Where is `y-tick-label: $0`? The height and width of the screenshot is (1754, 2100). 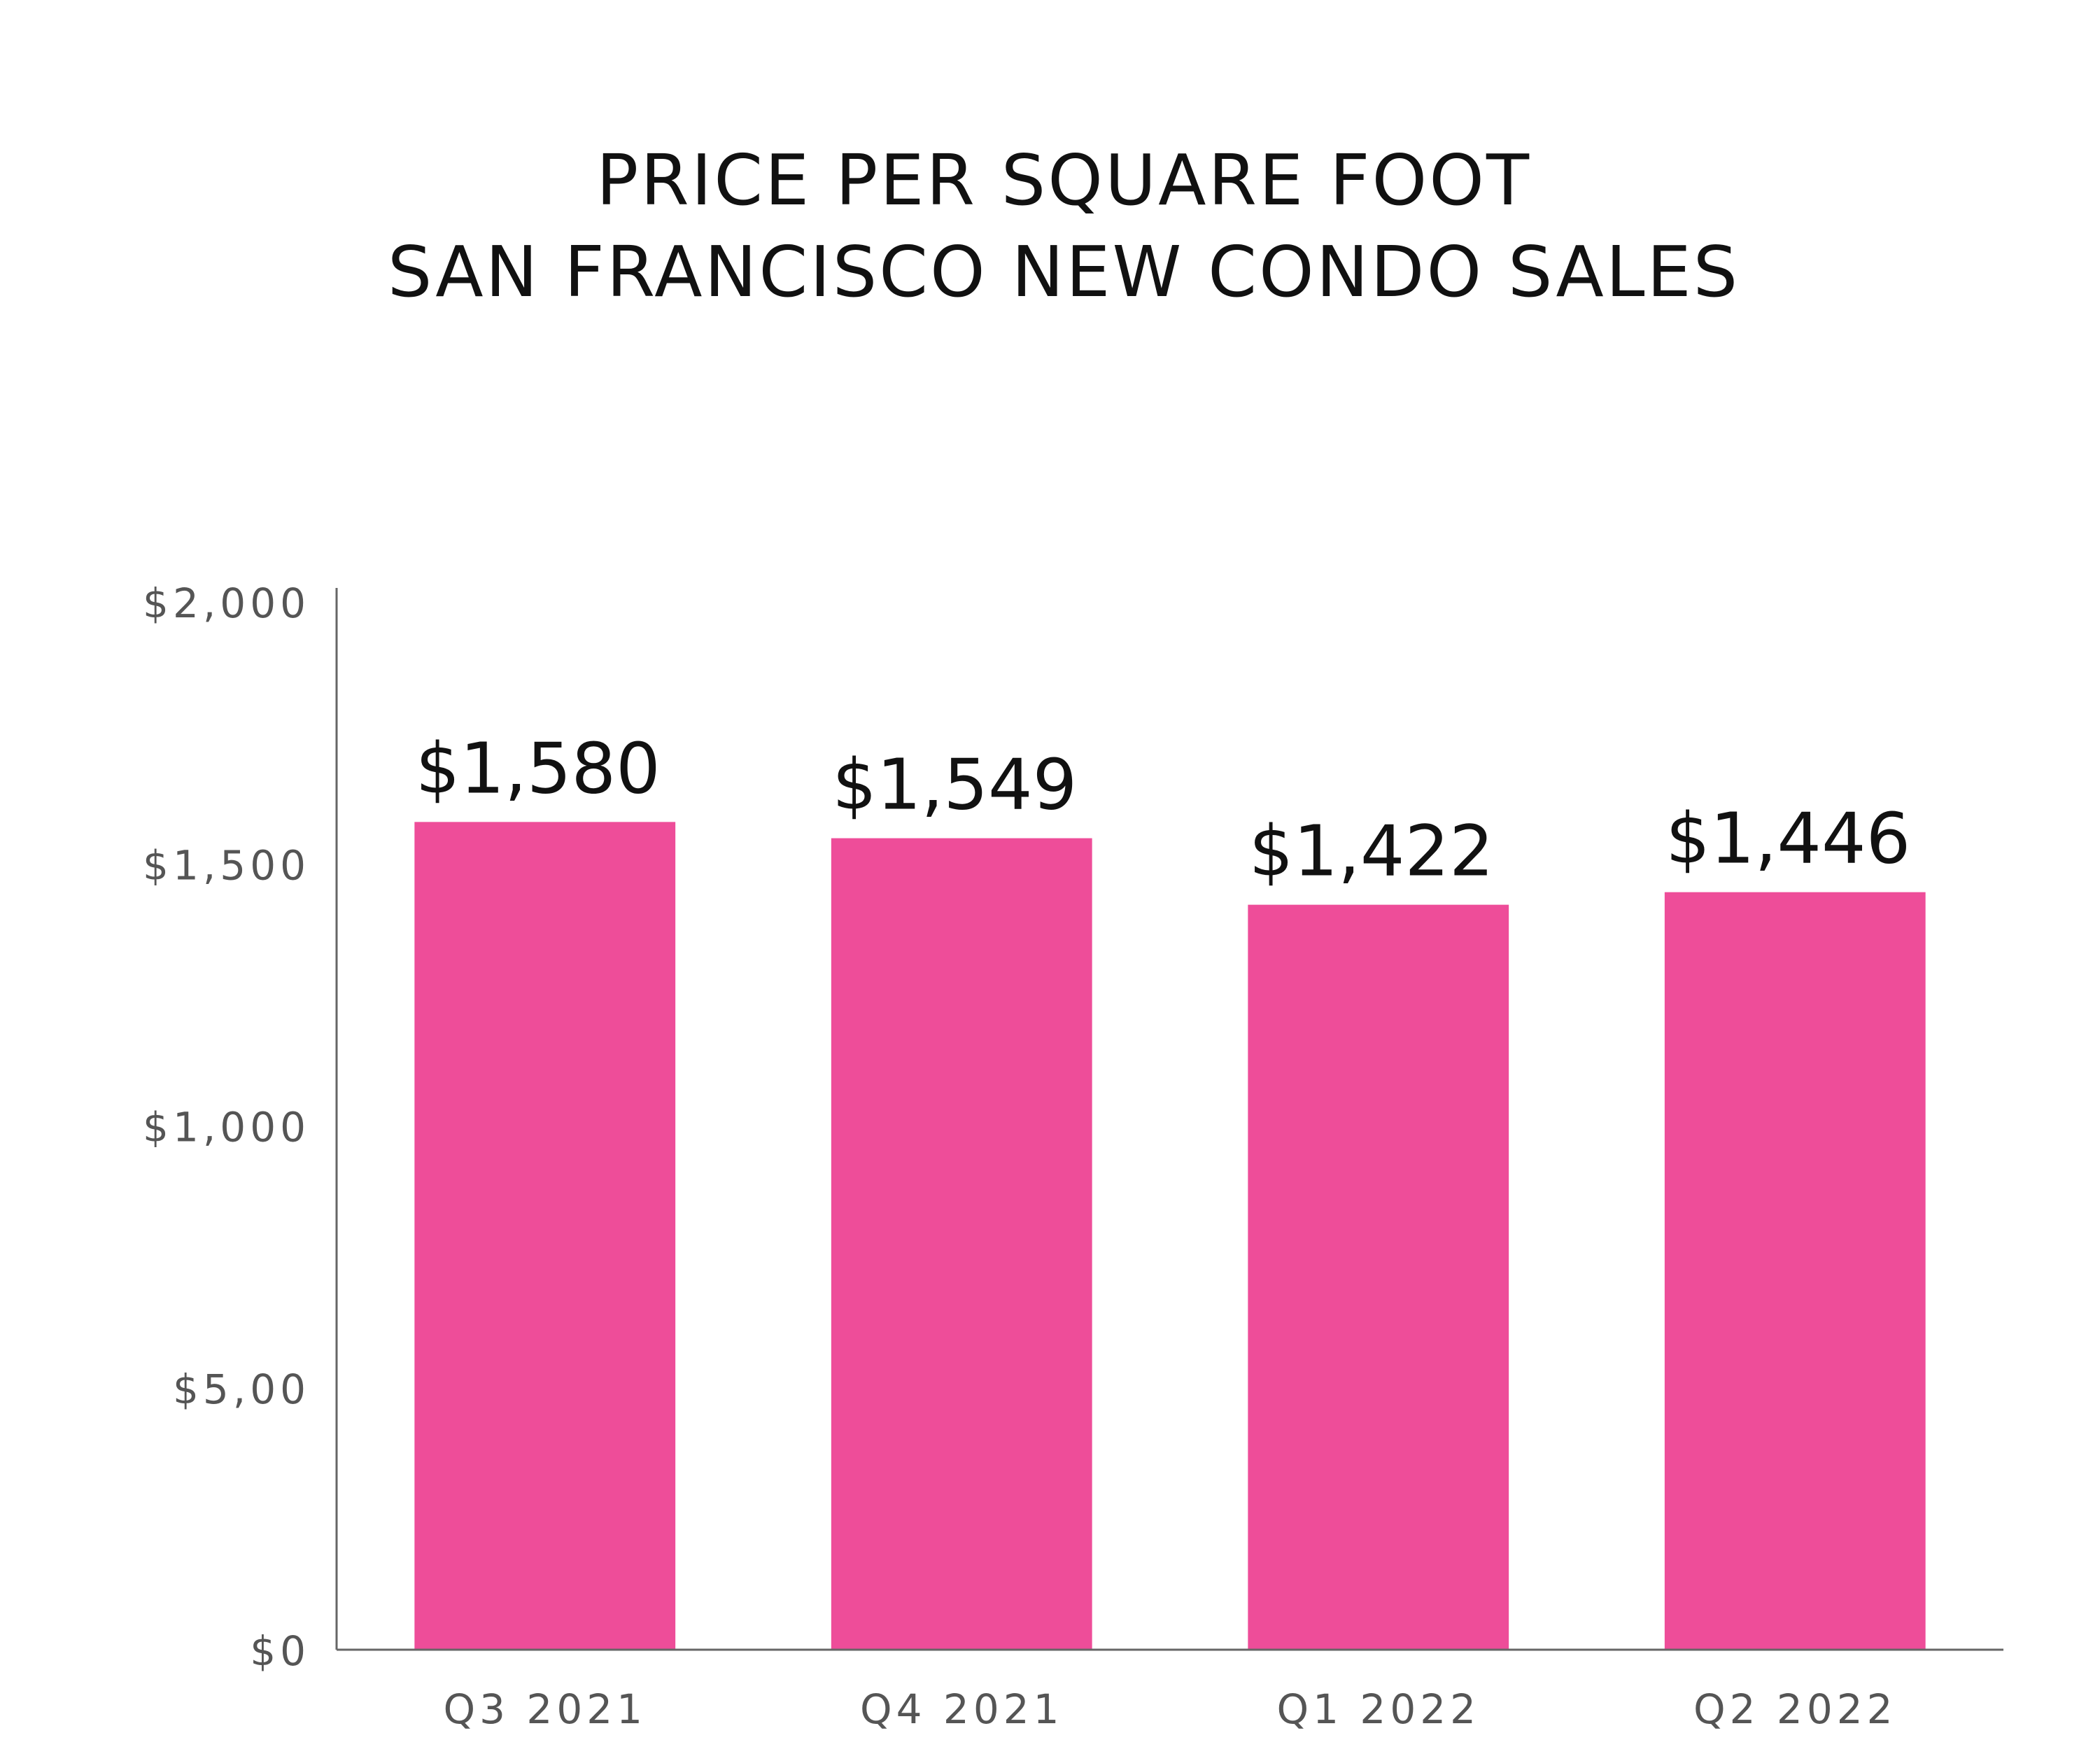
y-tick-label: $0 is located at coordinates (280, 1651).